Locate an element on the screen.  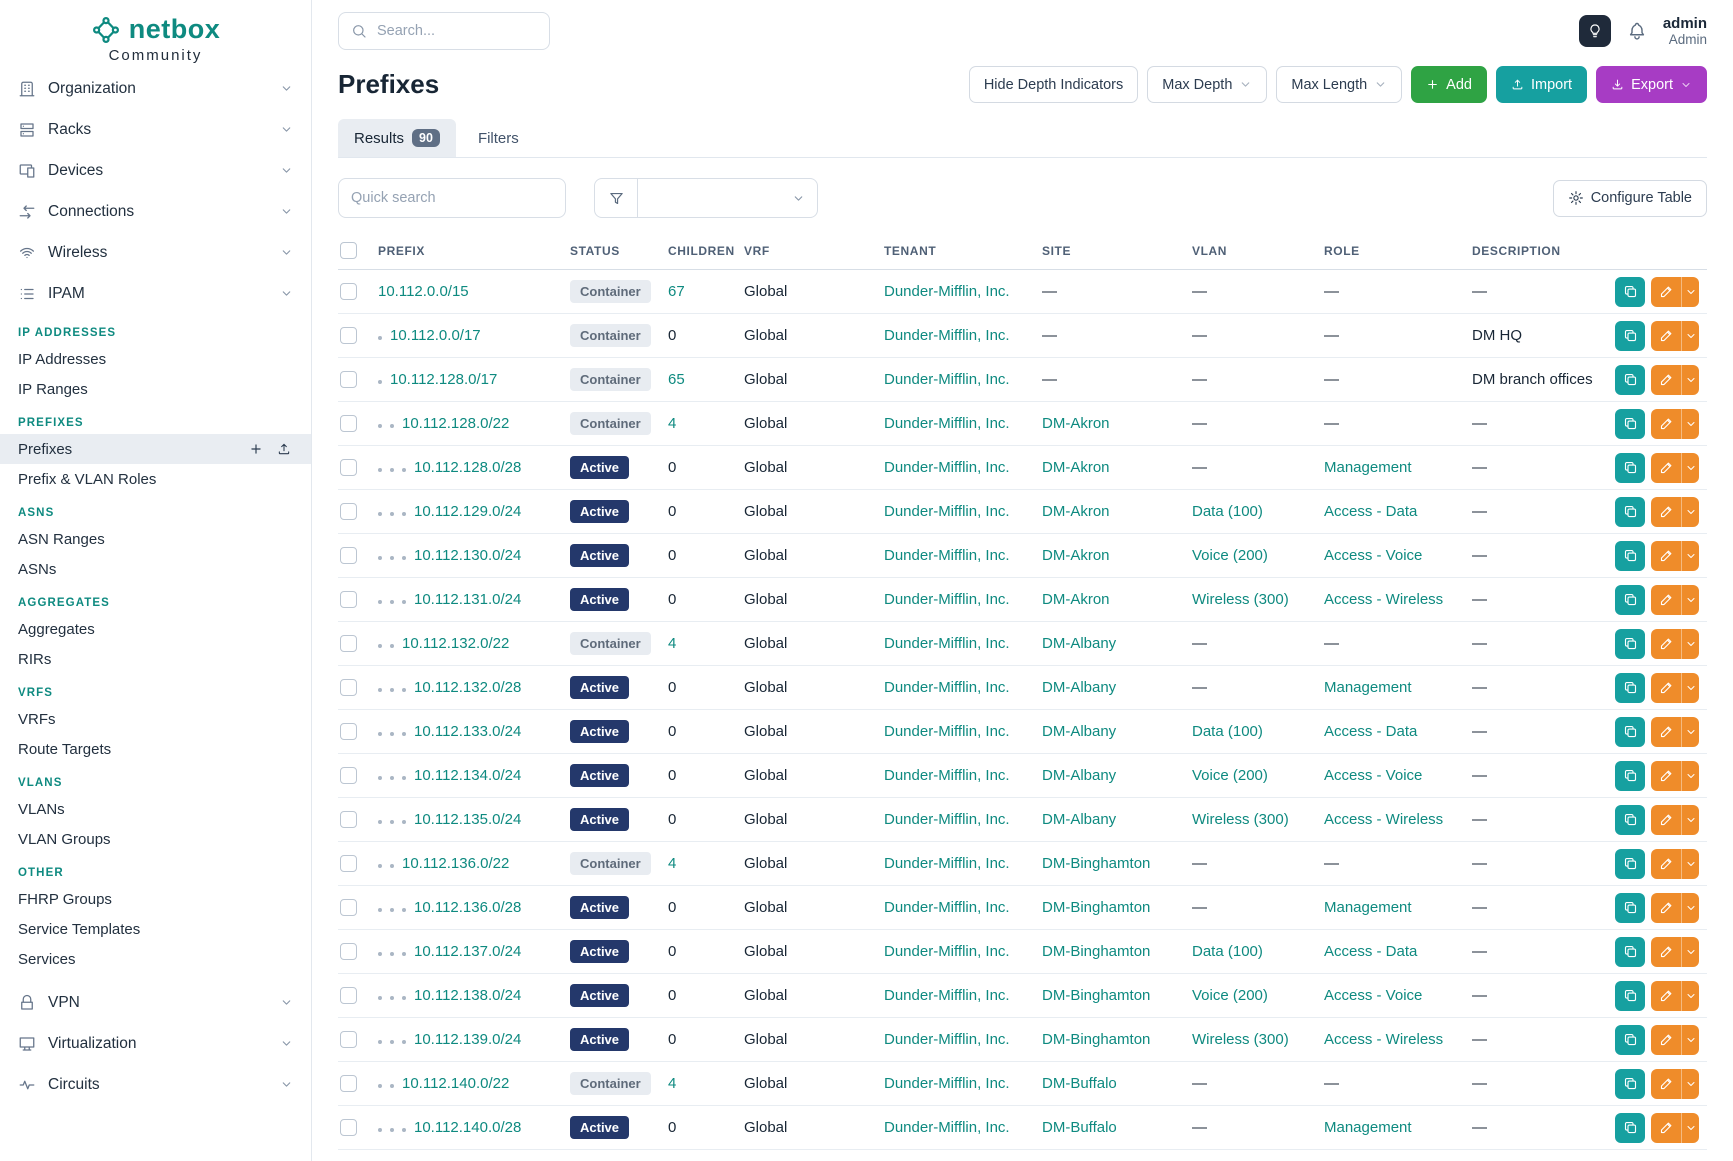
sidebar-item-asn-ranges: ASN Ranges is located at coordinates (155, 539).